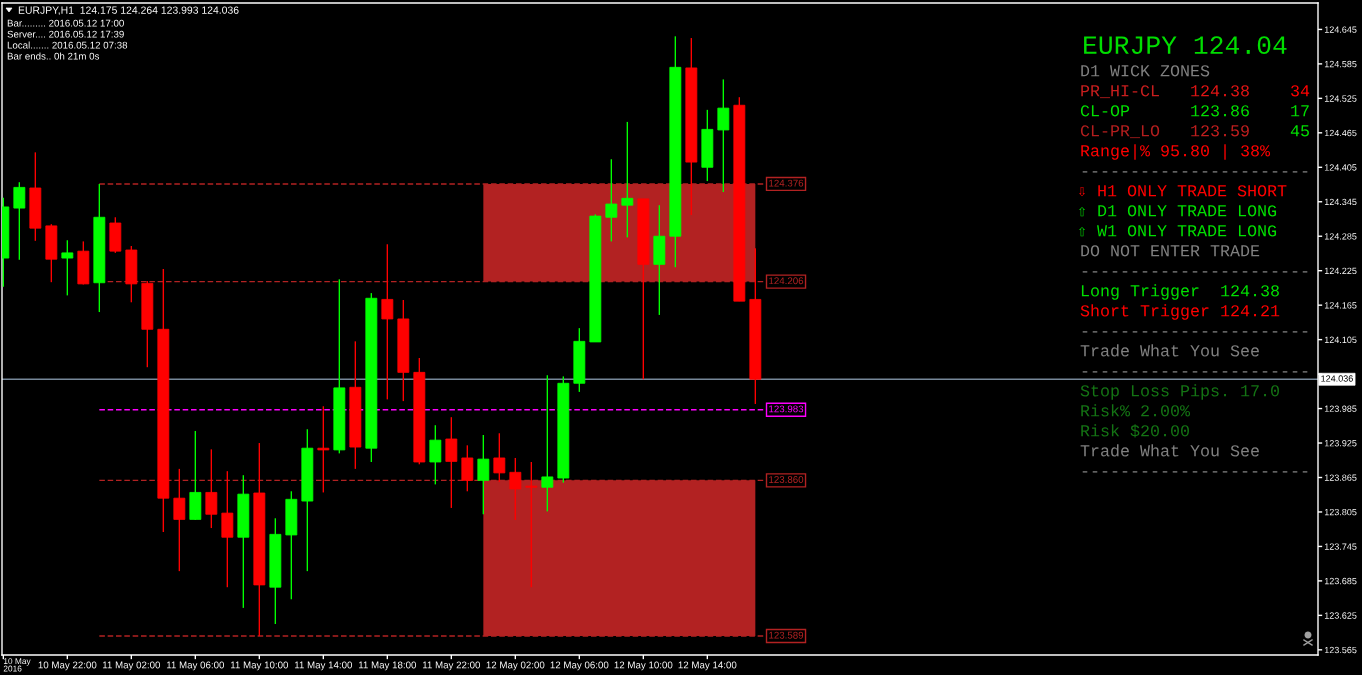 The image size is (1362, 675). Describe the element at coordinates (128, 11) in the screenshot. I see `chart-title: EURJPY,H1 124.175 124.264 123.993 124.036` at that location.